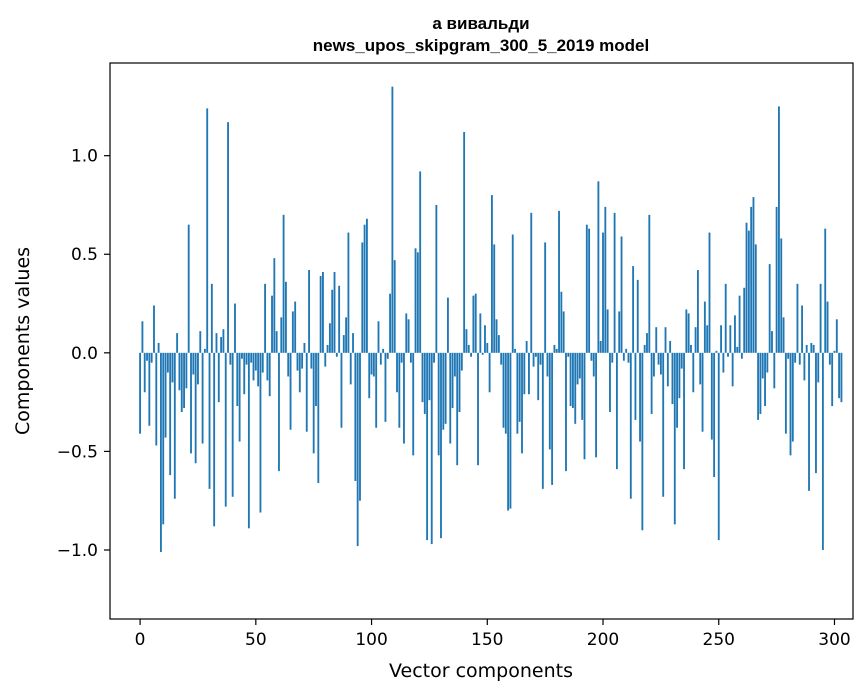 Image resolution: width=867 pixels, height=696 pixels. Describe the element at coordinates (481, 671) in the screenshot. I see `x-axis-label: Vector components` at that location.